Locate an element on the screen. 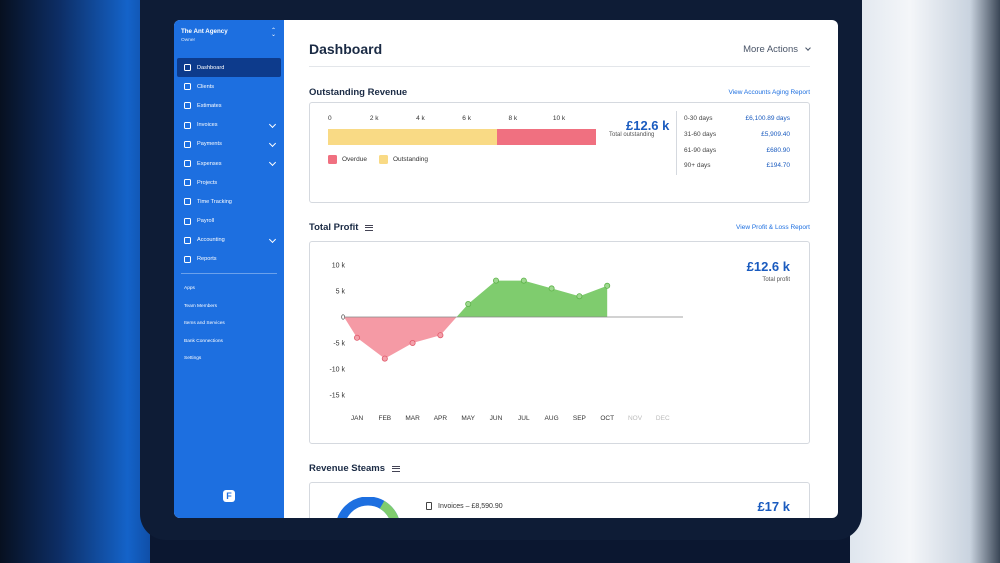  reports-icon is located at coordinates (187, 259).